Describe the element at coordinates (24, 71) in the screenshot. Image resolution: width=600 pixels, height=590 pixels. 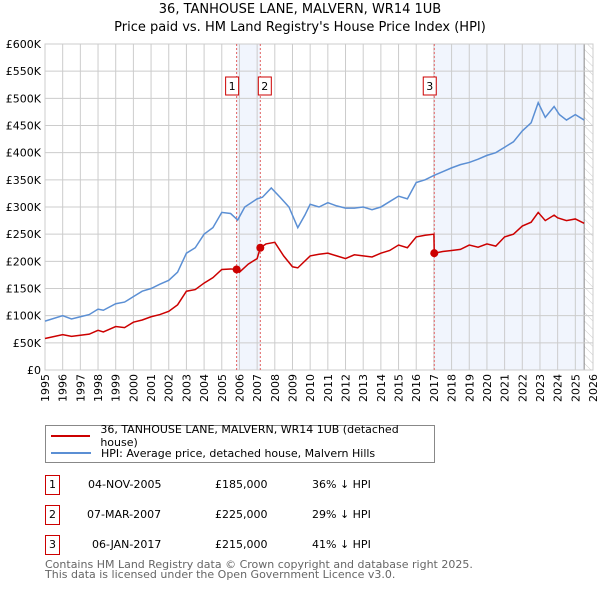
I see `y-tick-label: £550K` at that location.